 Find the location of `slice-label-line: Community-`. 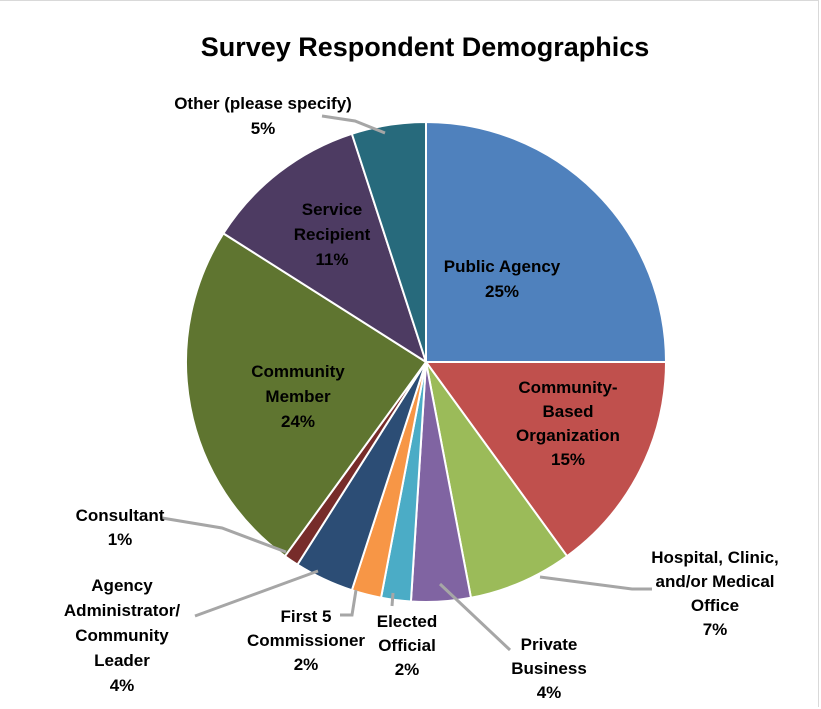

slice-label-line: Community- is located at coordinates (567, 387).